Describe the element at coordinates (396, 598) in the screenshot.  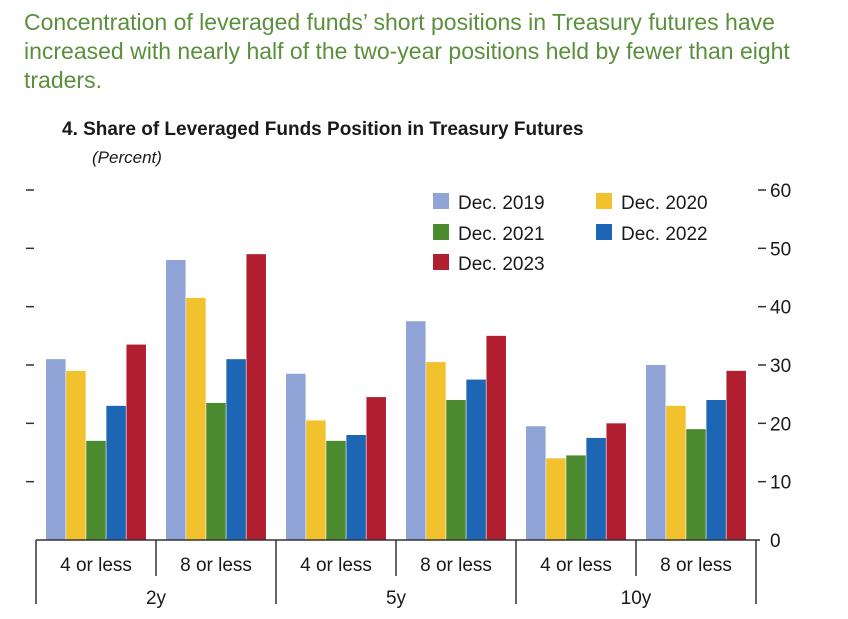
I see `group-label: 5y` at that location.